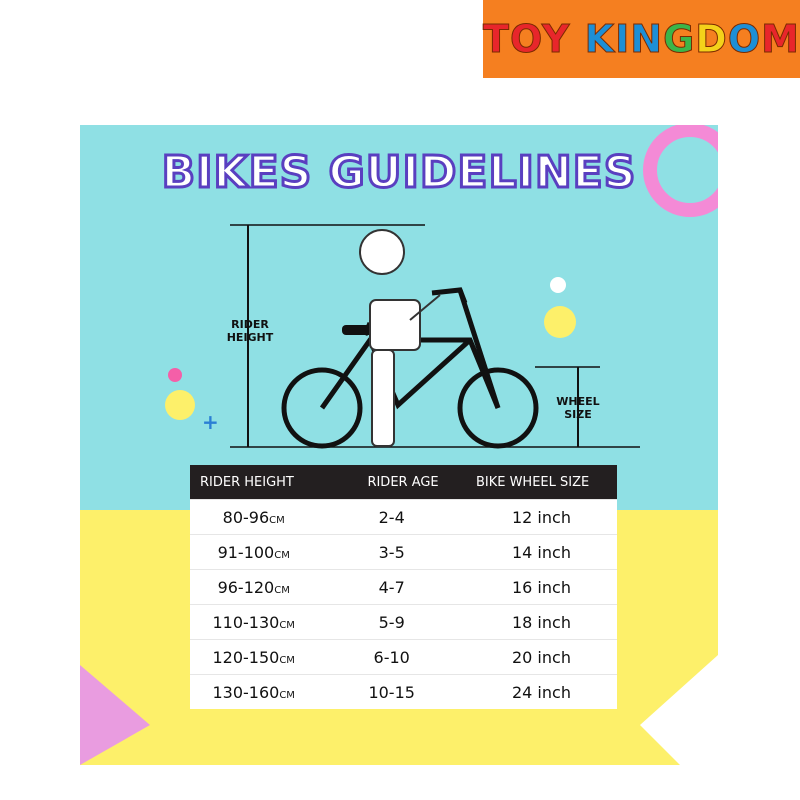  I want to click on pink-triangle-decoration, so click(115, 715).